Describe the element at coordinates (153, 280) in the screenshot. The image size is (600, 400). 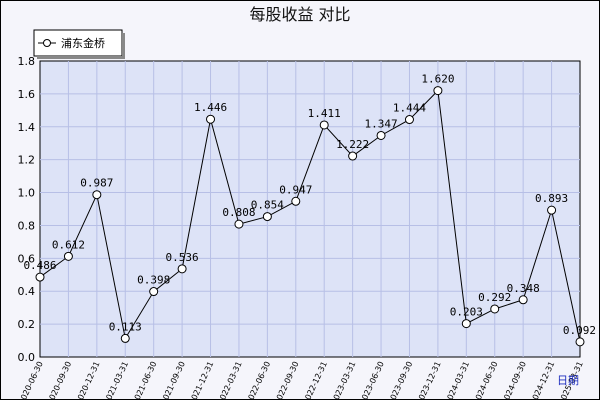
I see `data-value-label: 0.398` at that location.